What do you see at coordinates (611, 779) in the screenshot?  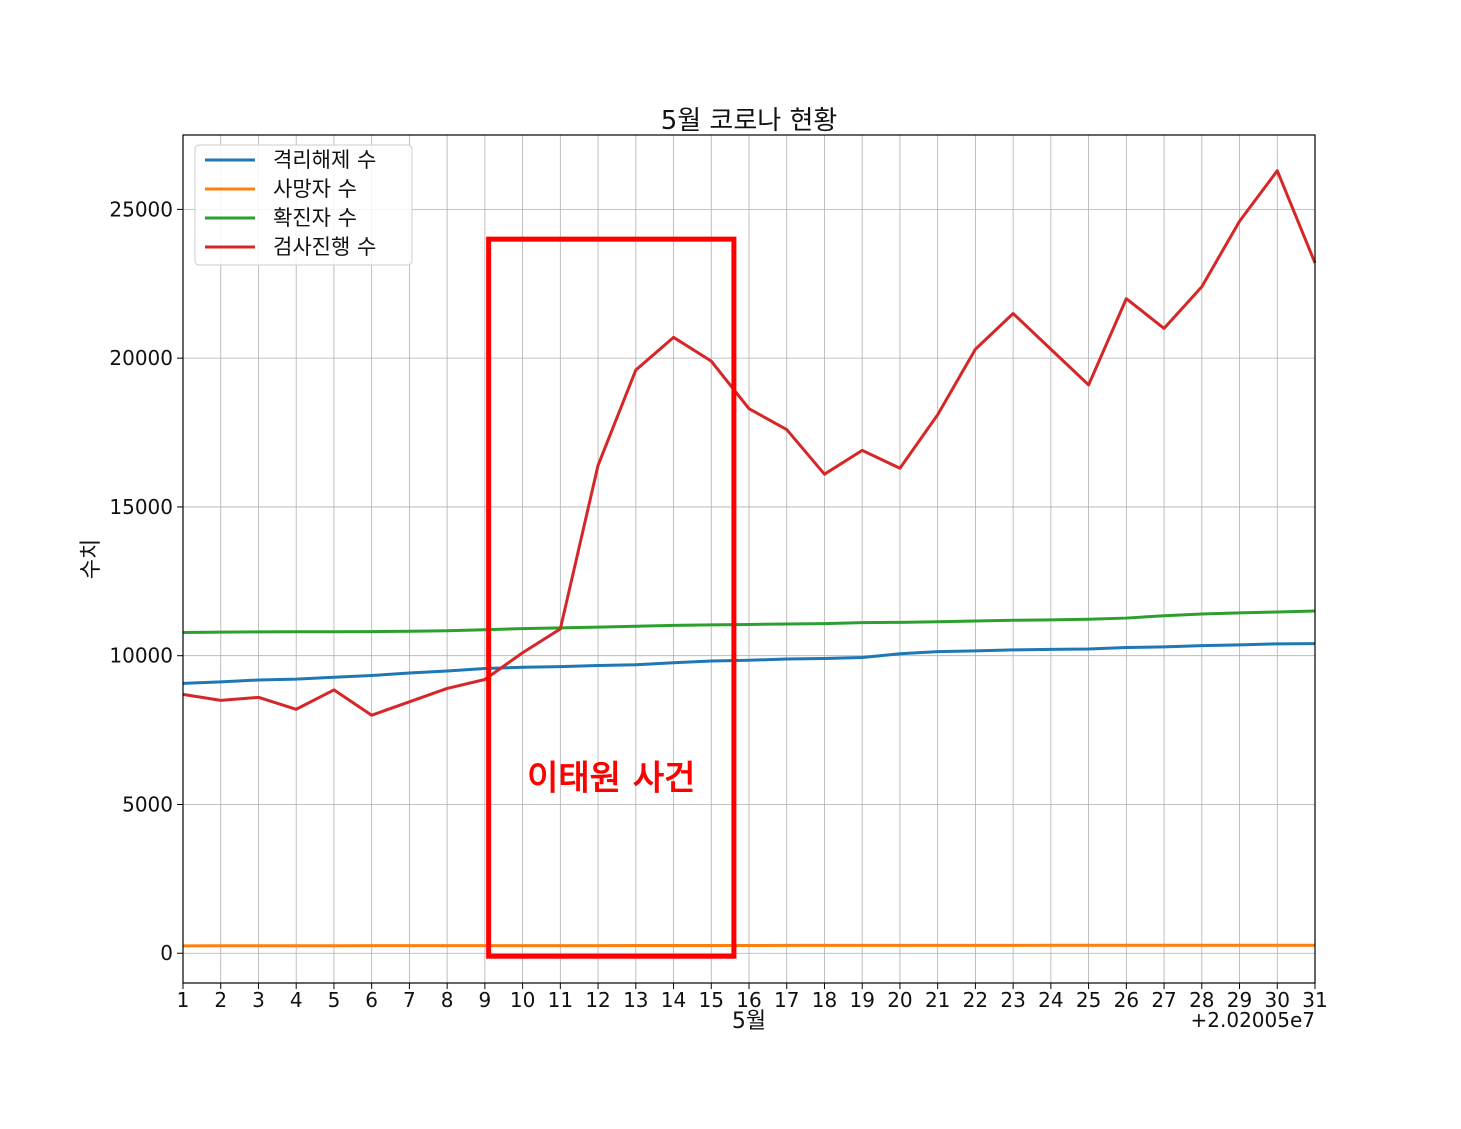 I see `annotation-label: 이태원 사건` at bounding box center [611, 779].